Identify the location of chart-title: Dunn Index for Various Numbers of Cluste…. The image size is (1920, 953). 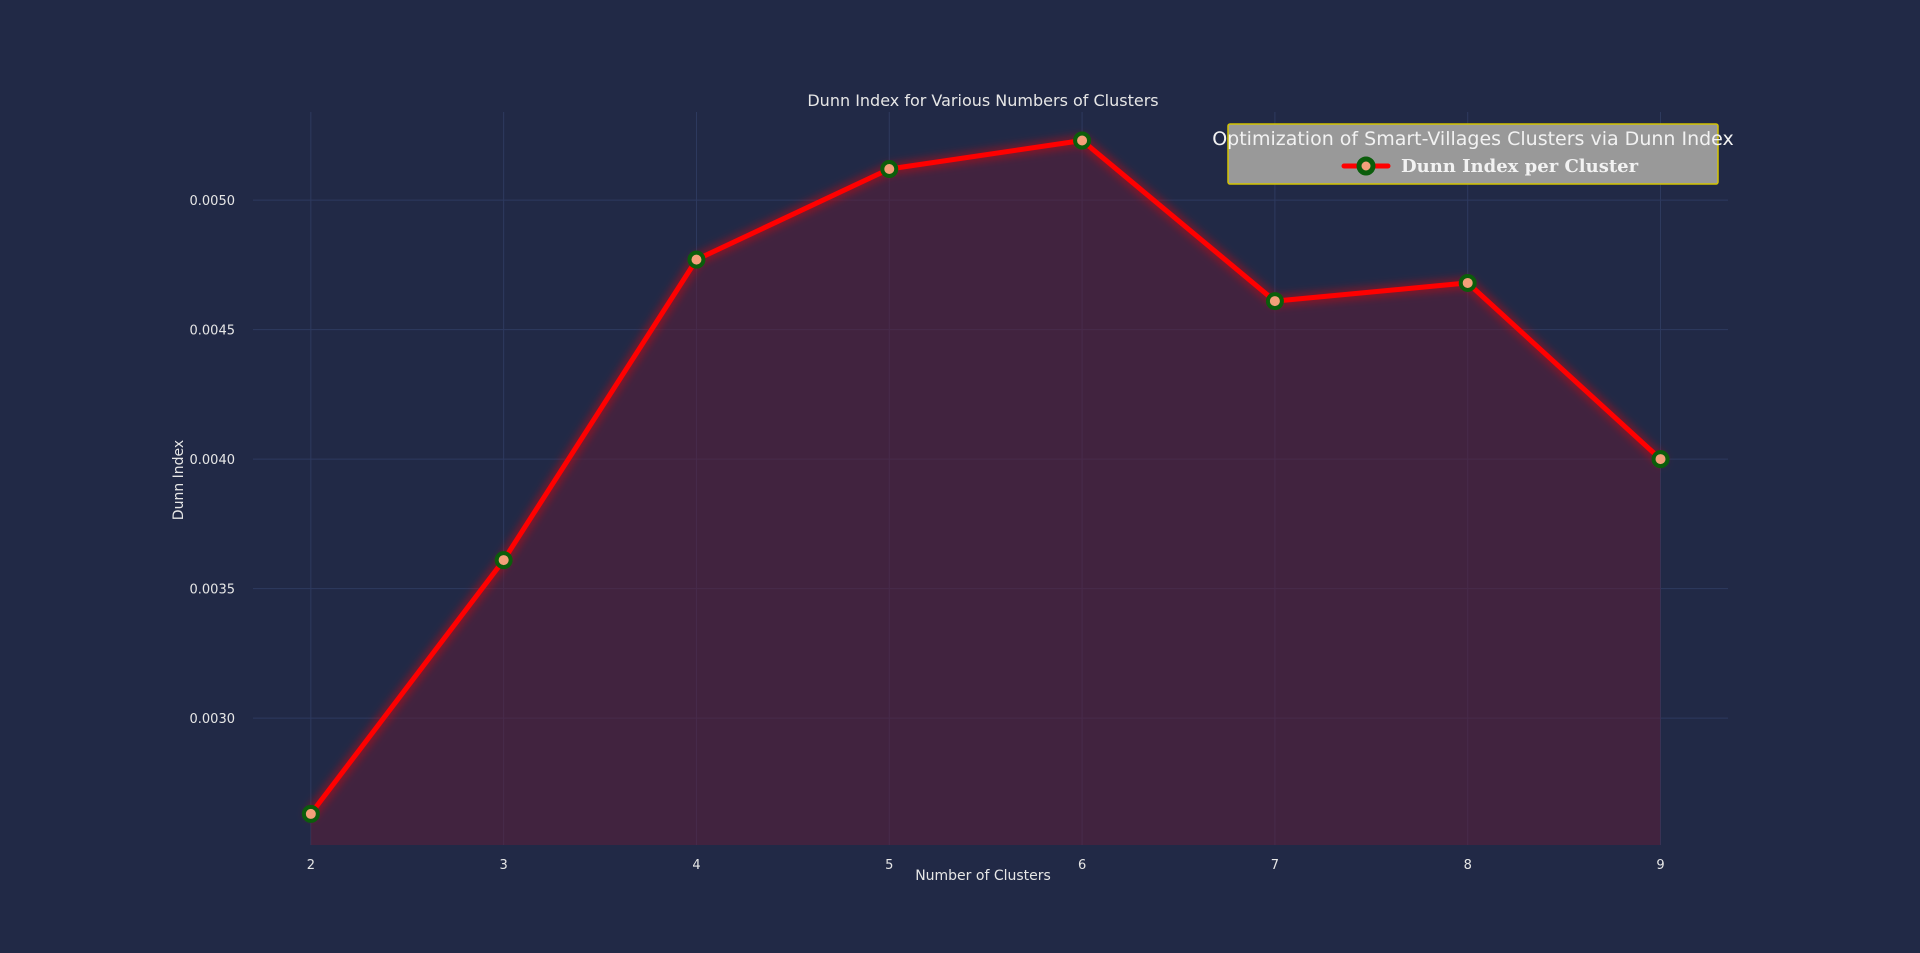
(982, 100).